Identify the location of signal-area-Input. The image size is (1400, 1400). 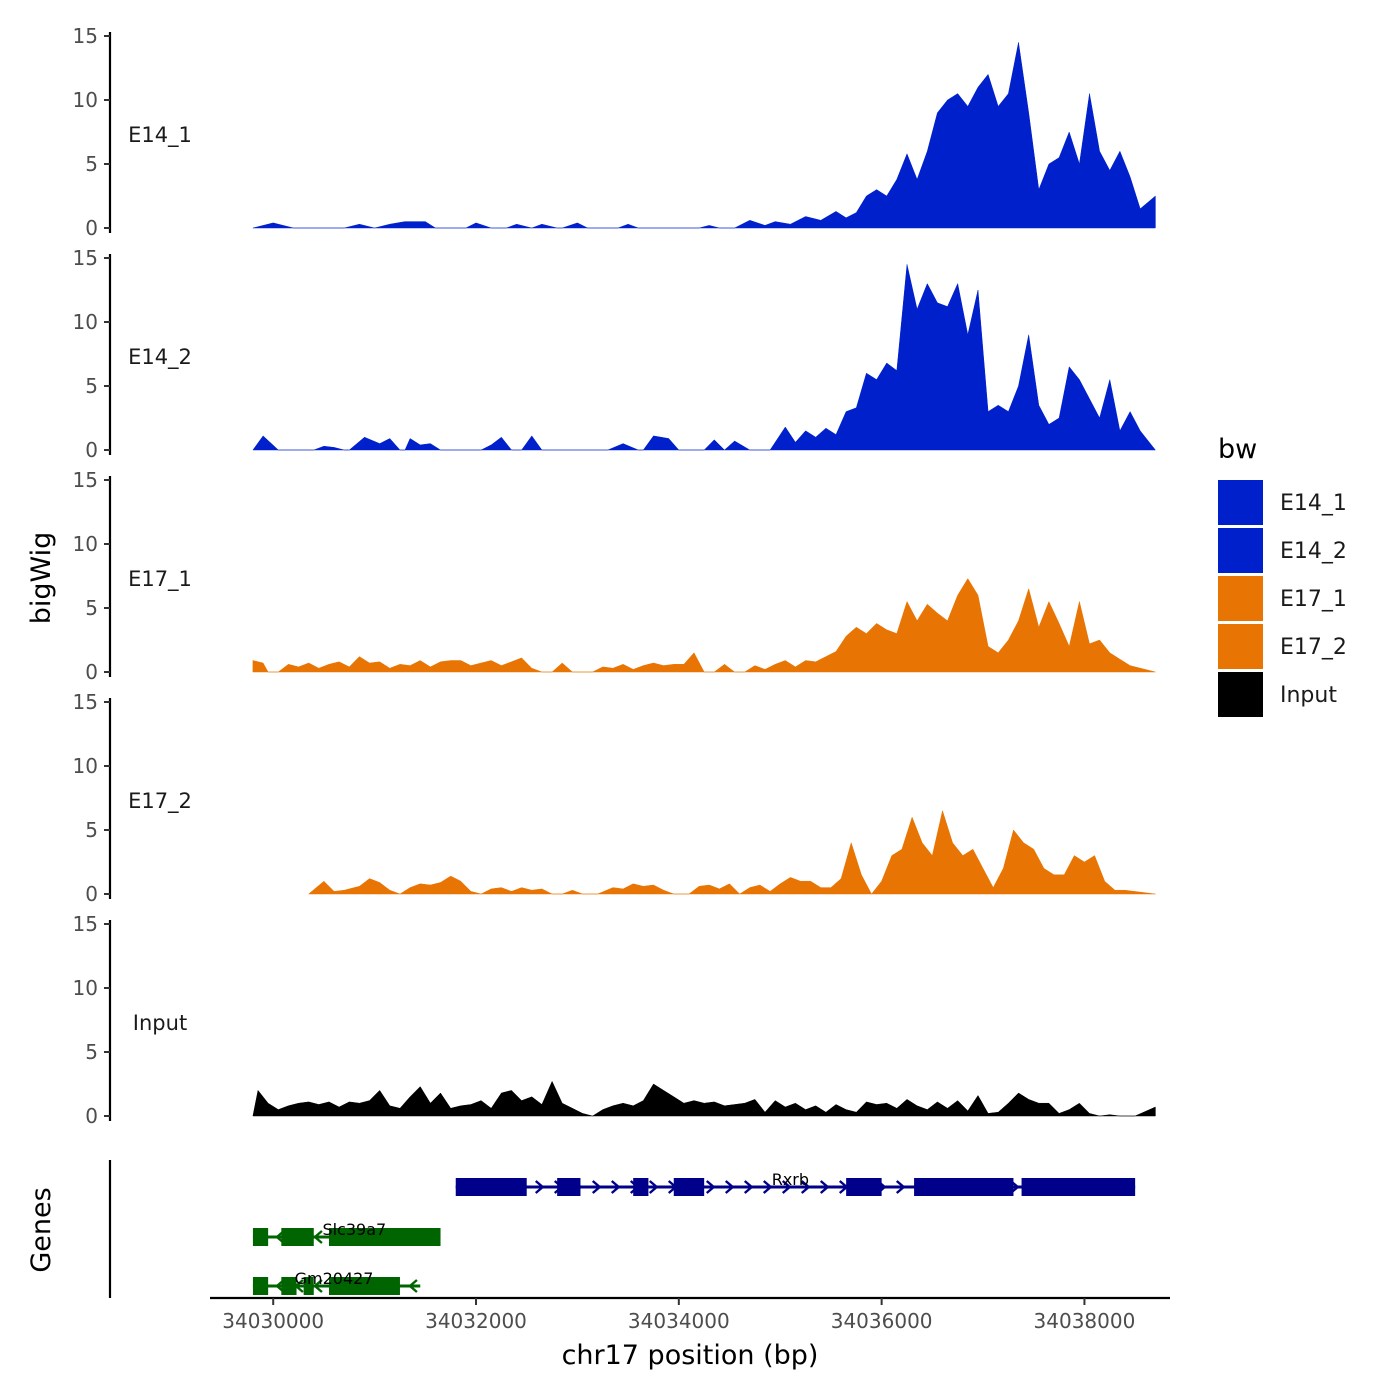
(704, 1099).